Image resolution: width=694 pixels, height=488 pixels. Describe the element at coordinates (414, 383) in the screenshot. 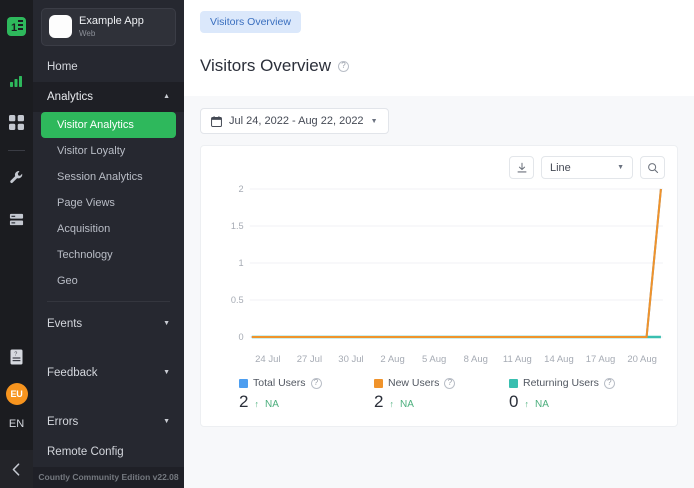

I see `metric-label: New Users` at that location.